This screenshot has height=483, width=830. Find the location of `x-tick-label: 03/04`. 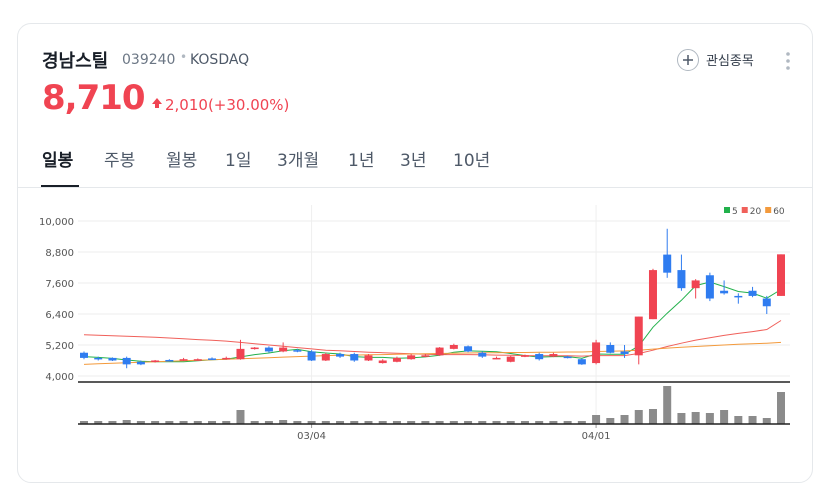

x-tick-label: 03/04 is located at coordinates (311, 436).